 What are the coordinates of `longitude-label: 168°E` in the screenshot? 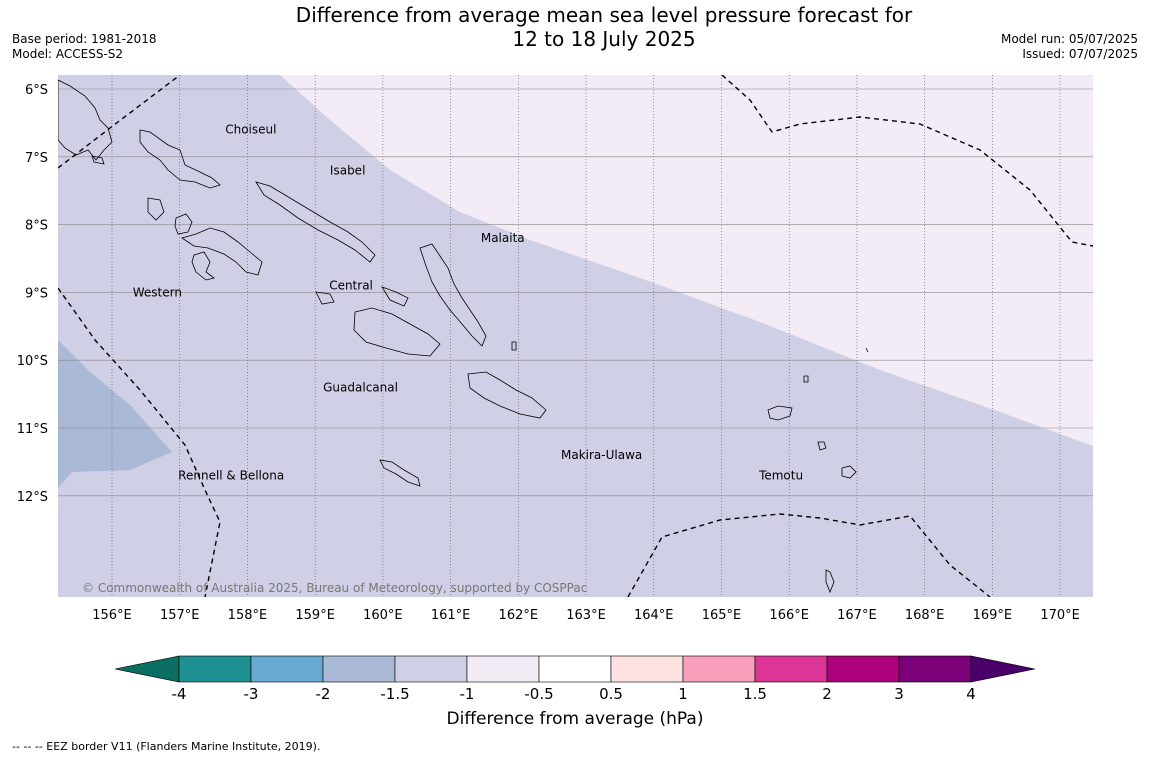 It's located at (925, 615).